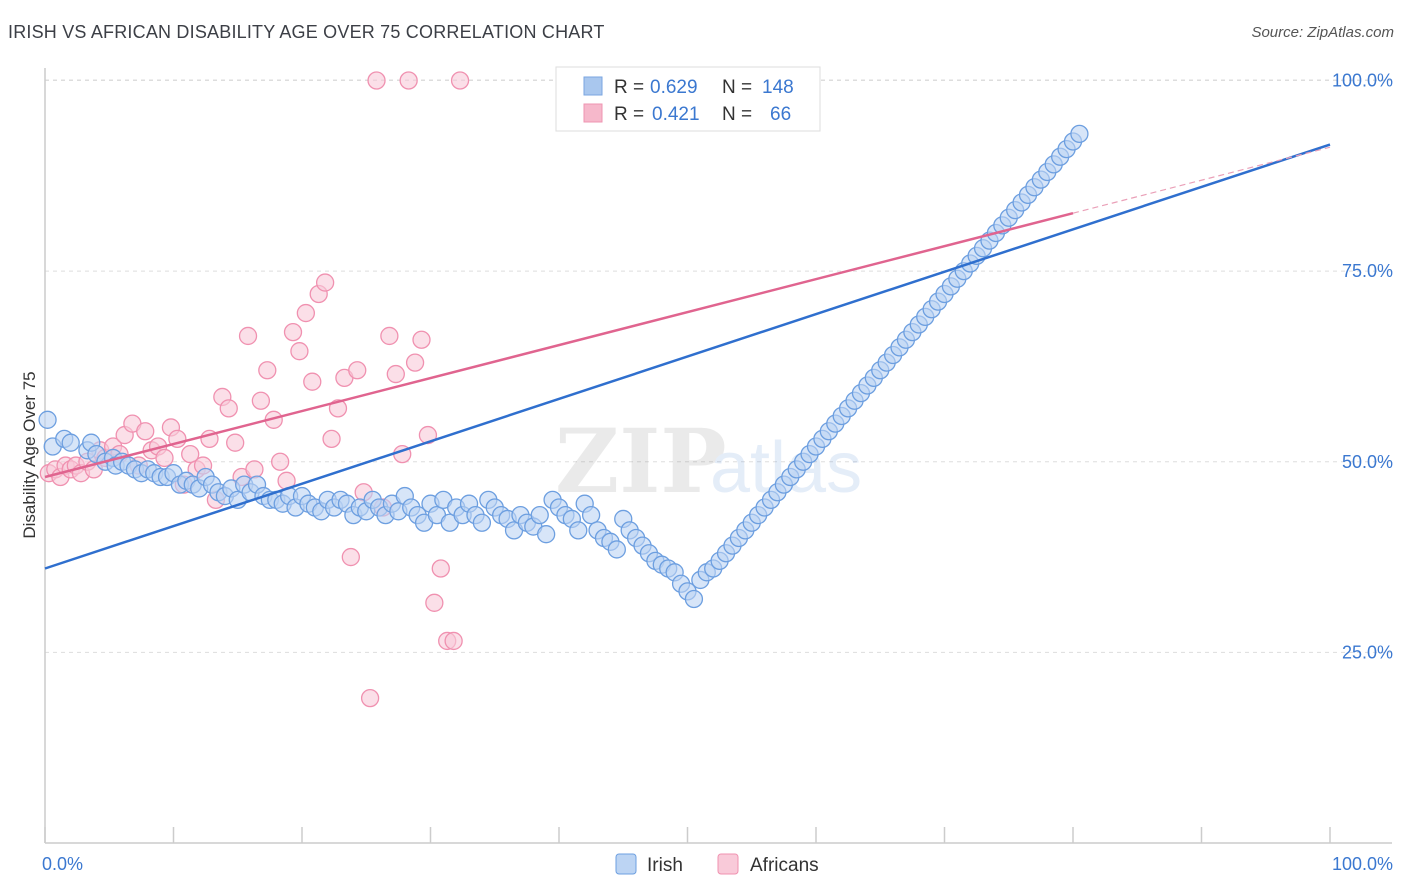 The image size is (1406, 892). What do you see at coordinates (29, 454) in the screenshot?
I see `y-axis-title: Disability Age Over 75` at bounding box center [29, 454].